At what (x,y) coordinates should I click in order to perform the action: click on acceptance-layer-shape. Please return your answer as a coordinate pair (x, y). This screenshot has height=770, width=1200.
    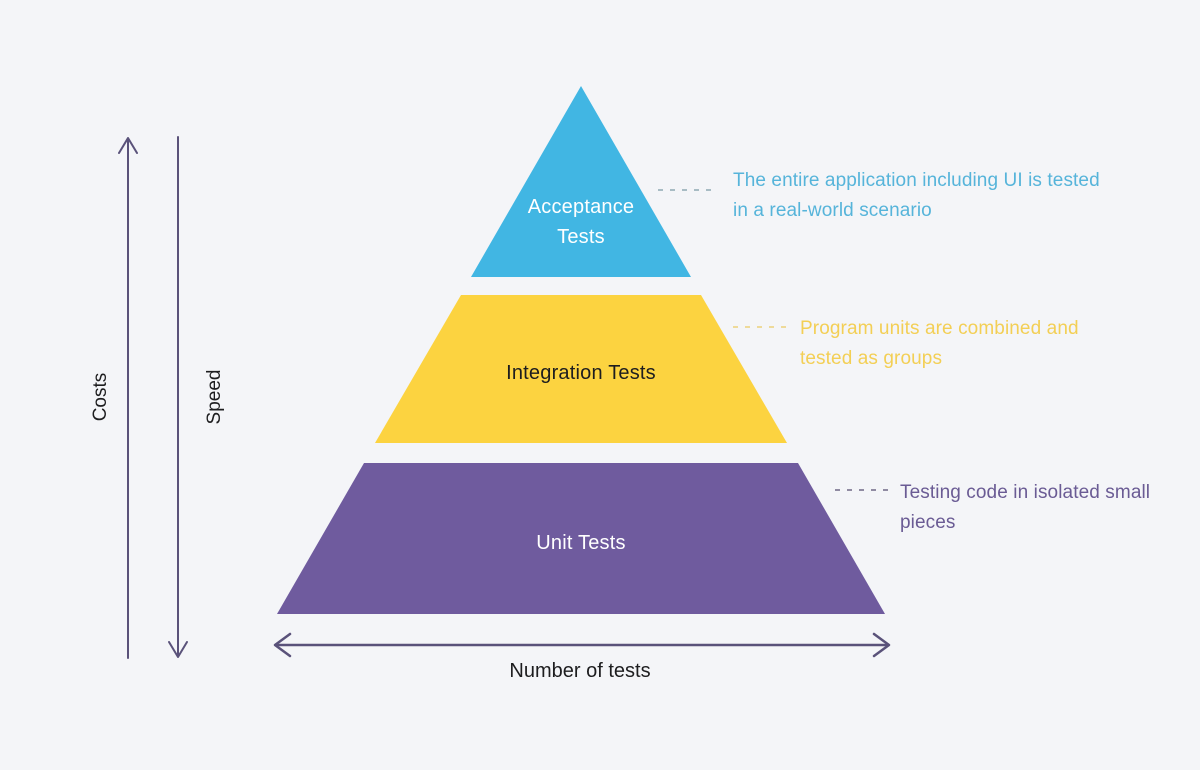
    Looking at the image, I should click on (581, 181).